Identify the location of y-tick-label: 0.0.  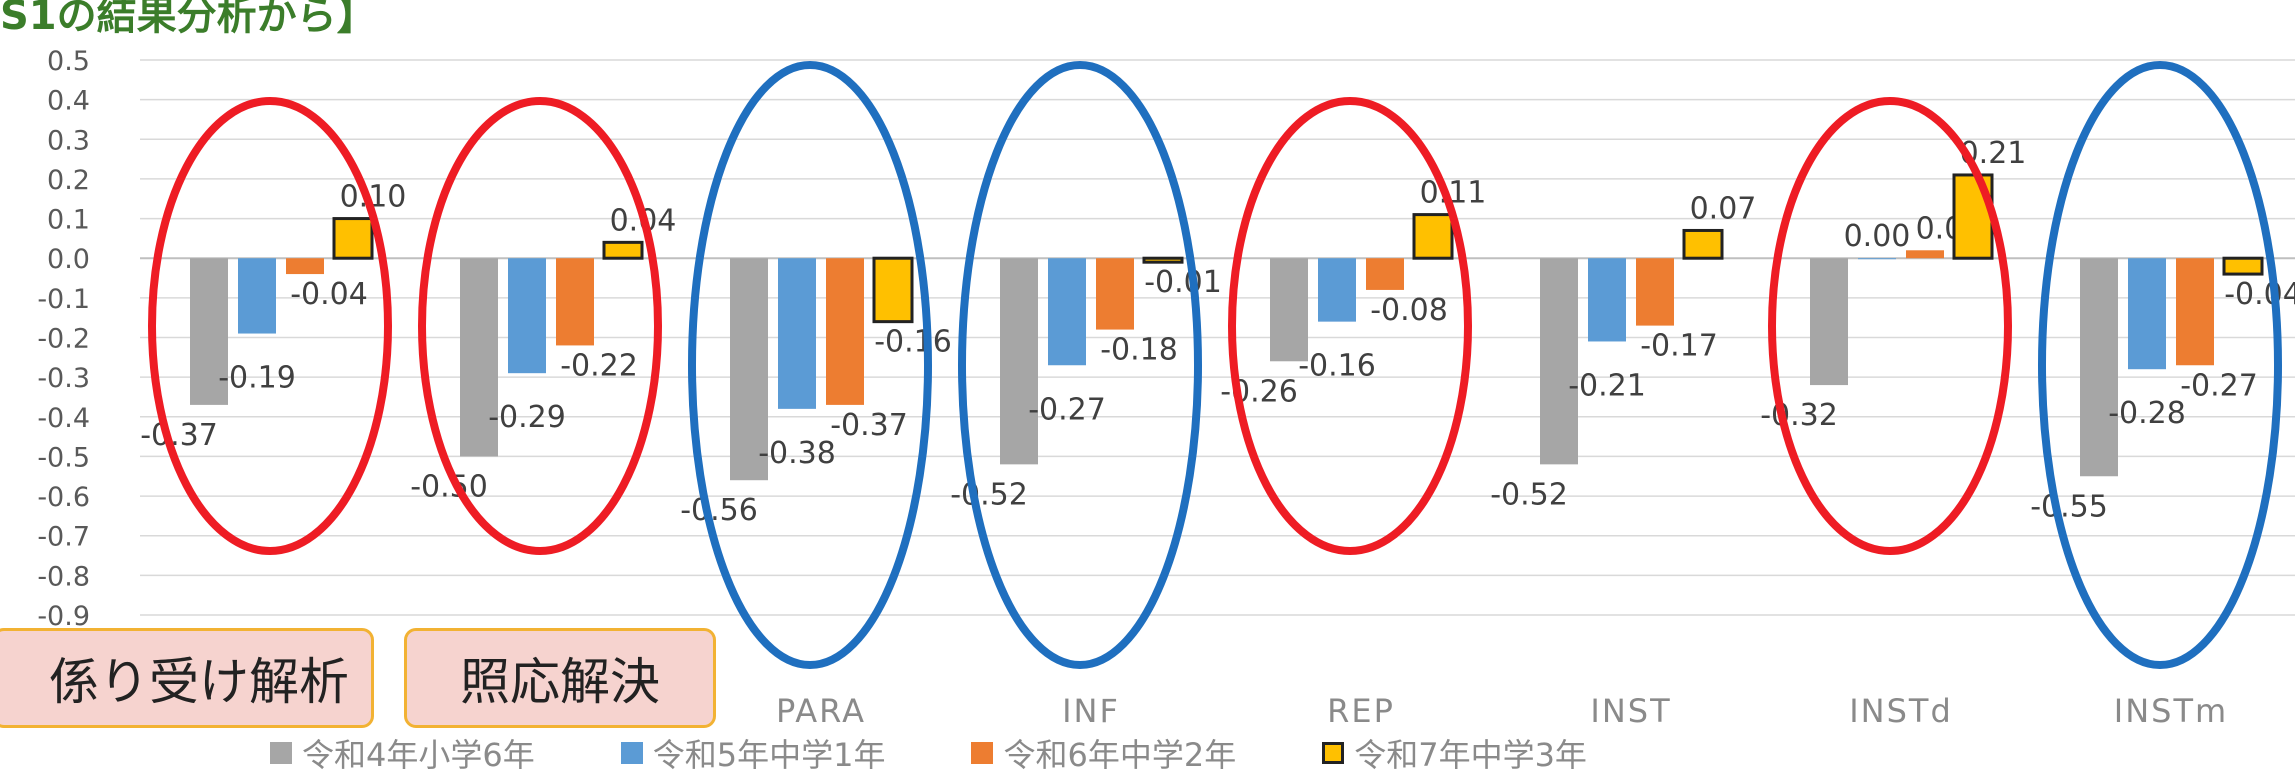
(68, 259).